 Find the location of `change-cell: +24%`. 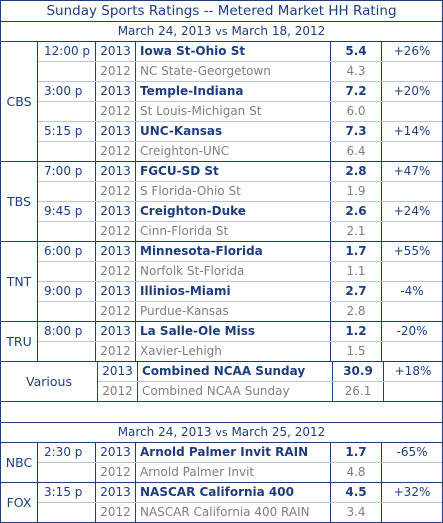

change-cell: +24% is located at coordinates (412, 211).